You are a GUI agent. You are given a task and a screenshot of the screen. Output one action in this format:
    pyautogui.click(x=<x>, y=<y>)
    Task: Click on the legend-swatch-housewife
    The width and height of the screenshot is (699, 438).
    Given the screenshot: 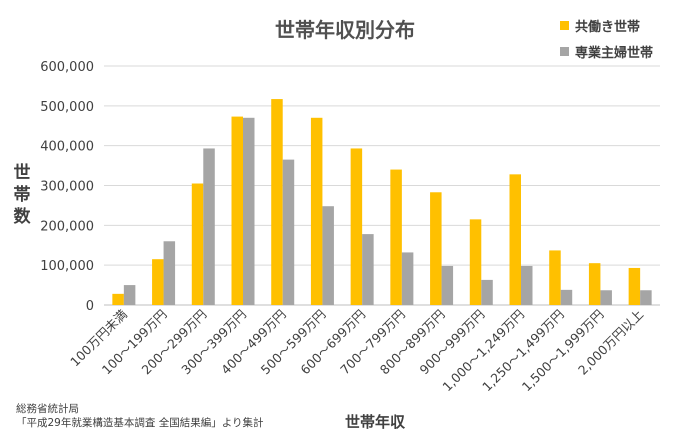 What is the action you would take?
    pyautogui.click(x=564, y=51)
    